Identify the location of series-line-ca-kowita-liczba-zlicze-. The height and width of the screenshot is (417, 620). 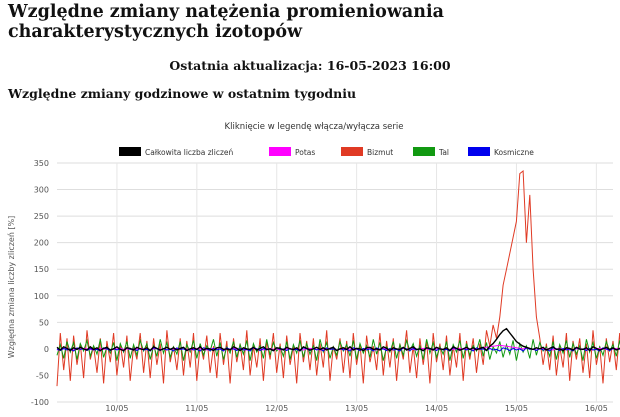
(338, 339).